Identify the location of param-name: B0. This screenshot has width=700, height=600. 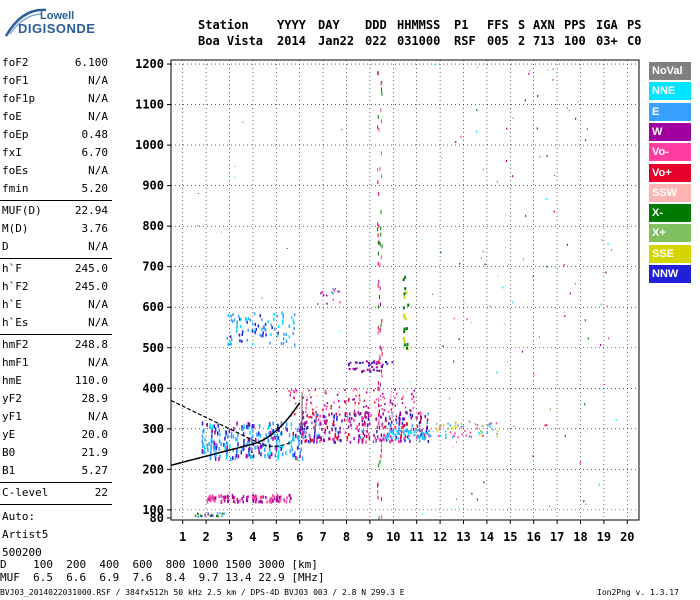
(9, 452).